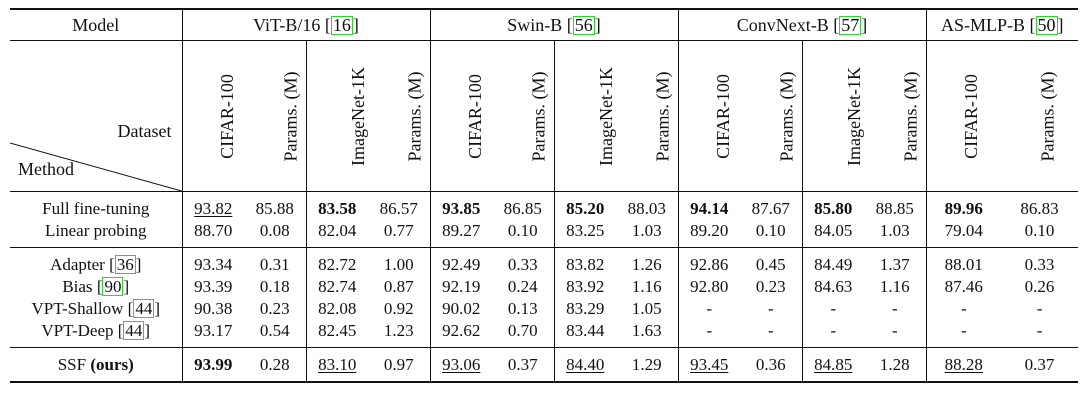  I want to click on value-cell: 0.97, so click(399, 365).